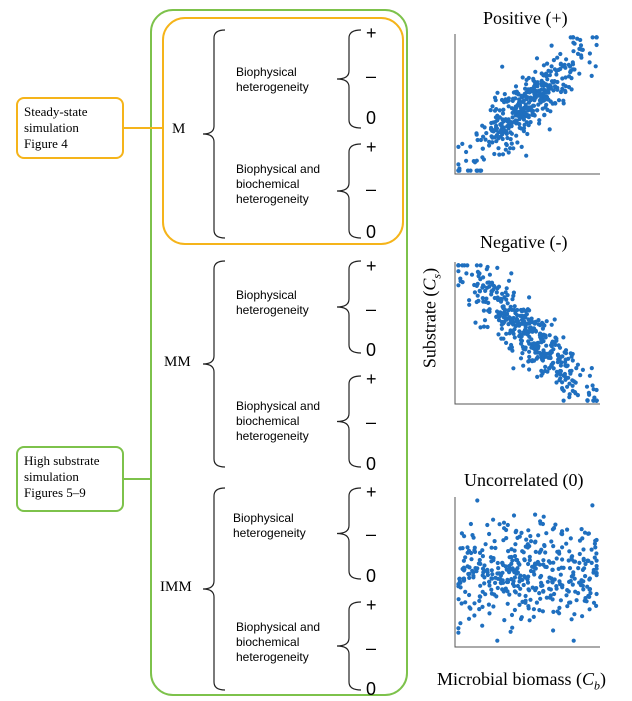 Image resolution: width=632 pixels, height=701 pixels. What do you see at coordinates (371, 232) in the screenshot?
I see `sign-label: 0` at bounding box center [371, 232].